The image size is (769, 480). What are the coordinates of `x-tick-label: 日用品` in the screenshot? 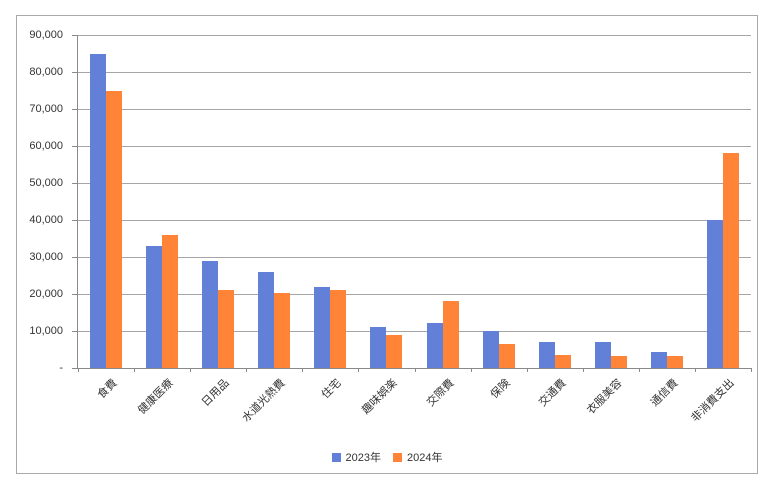 It's located at (216, 393).